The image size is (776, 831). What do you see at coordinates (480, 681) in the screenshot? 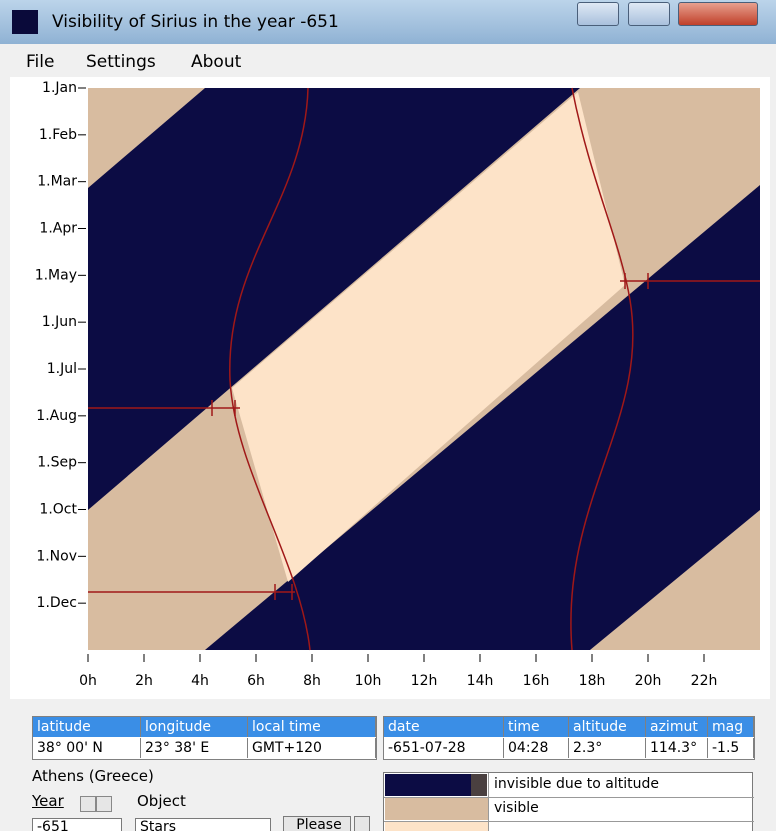
I see `x-tick-label: 14h` at bounding box center [480, 681].